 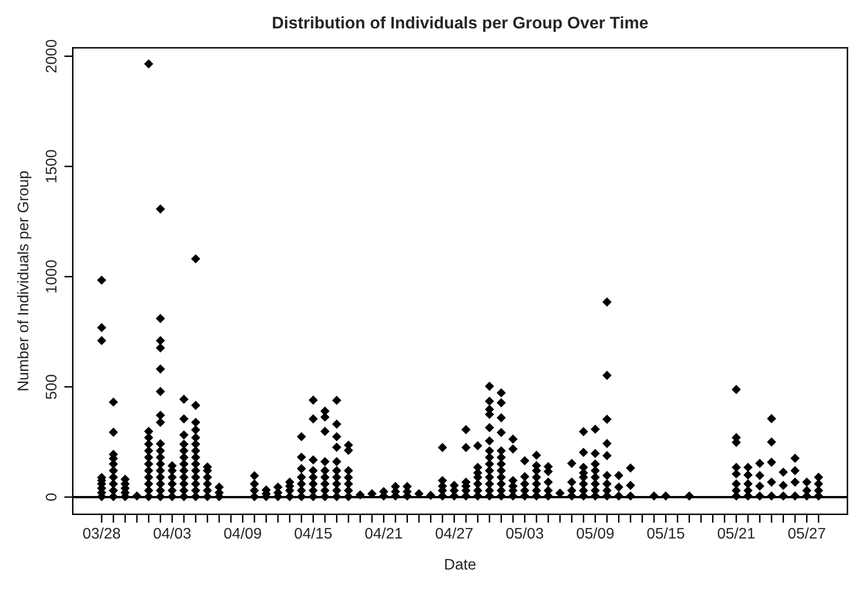 What do you see at coordinates (51, 386) in the screenshot?
I see `y-tick-label: 500` at bounding box center [51, 386].